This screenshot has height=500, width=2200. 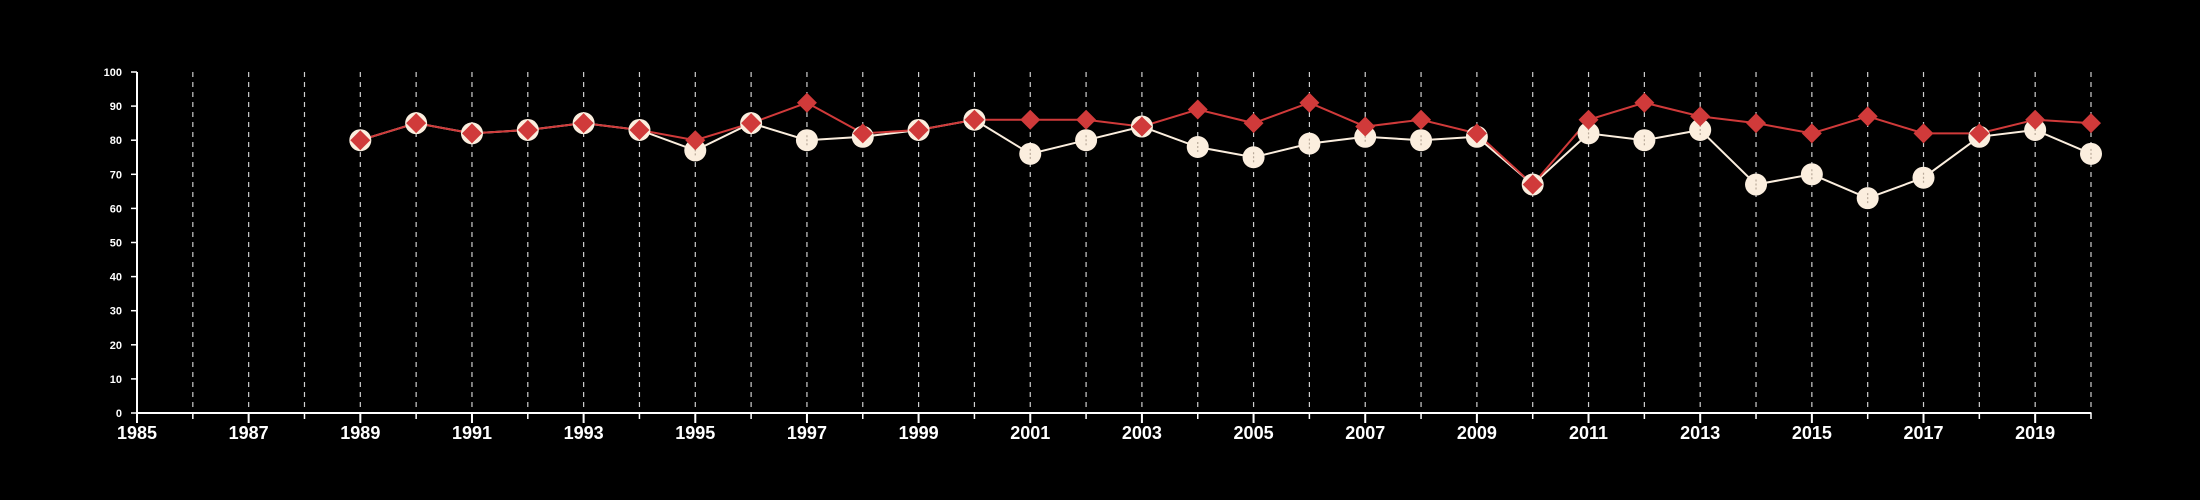 What do you see at coordinates (1923, 433) in the screenshot?
I see `x-tick-label: 2017` at bounding box center [1923, 433].